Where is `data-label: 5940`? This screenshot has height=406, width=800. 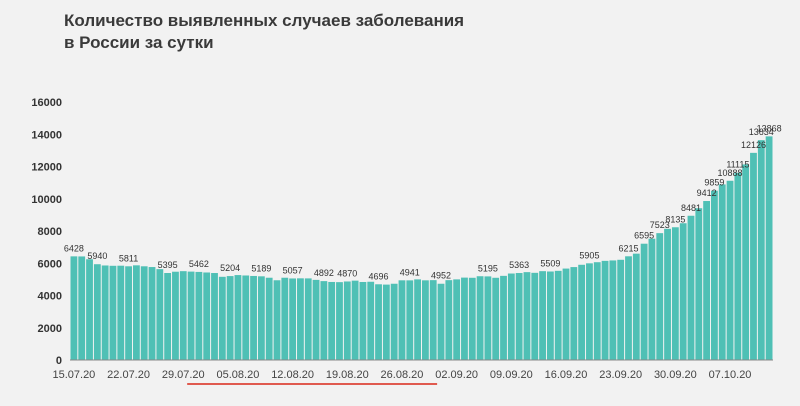
data-label: 5940 is located at coordinates (97, 256).